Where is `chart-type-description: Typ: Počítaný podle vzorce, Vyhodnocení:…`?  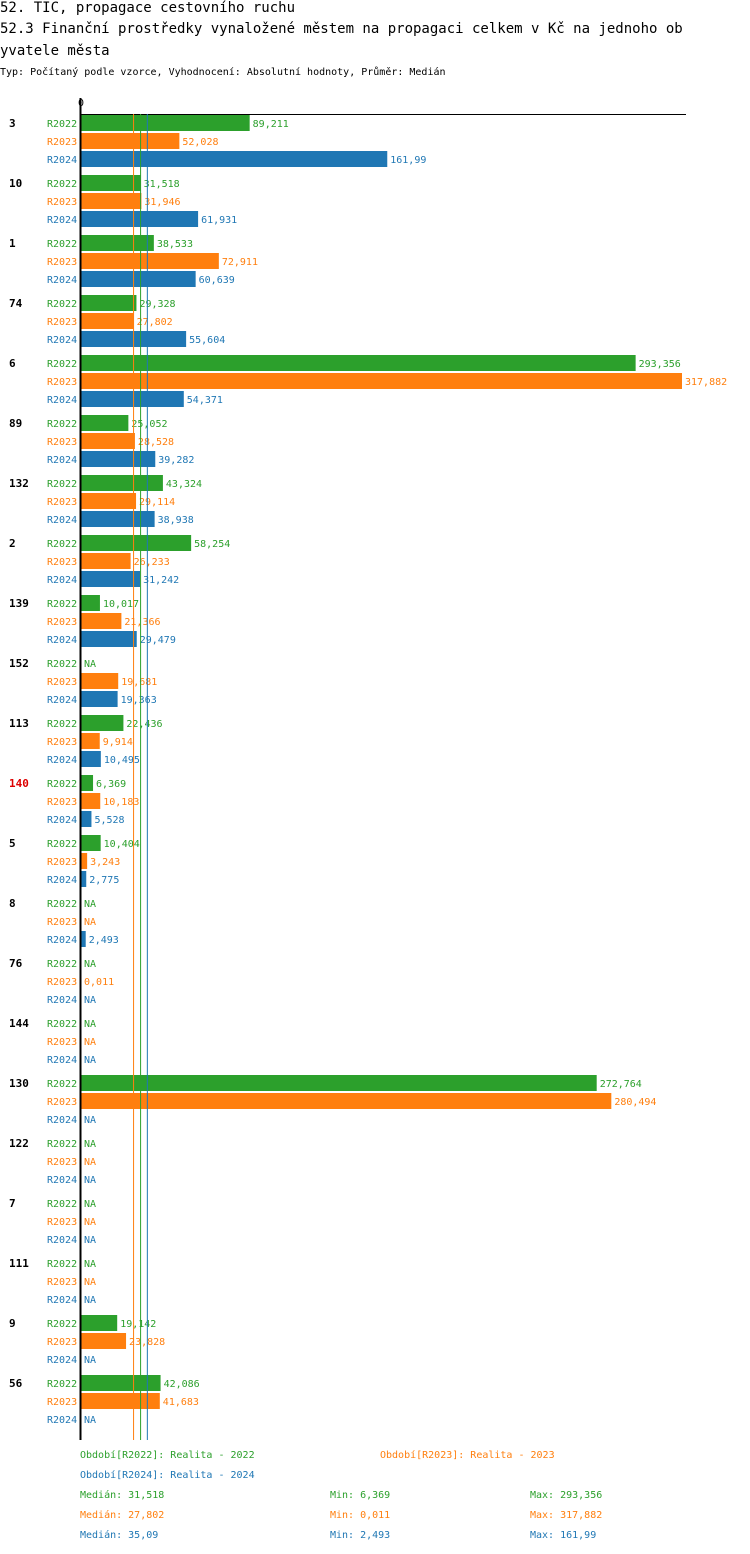
chart-type-description: Typ: Počítaný podle vzorce, Vyhodnocení:… is located at coordinates (223, 72).